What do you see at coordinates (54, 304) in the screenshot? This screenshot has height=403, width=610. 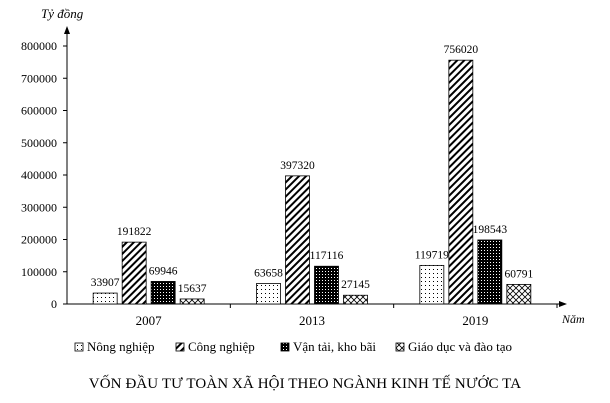 I see `y-tick-label: 0` at bounding box center [54, 304].